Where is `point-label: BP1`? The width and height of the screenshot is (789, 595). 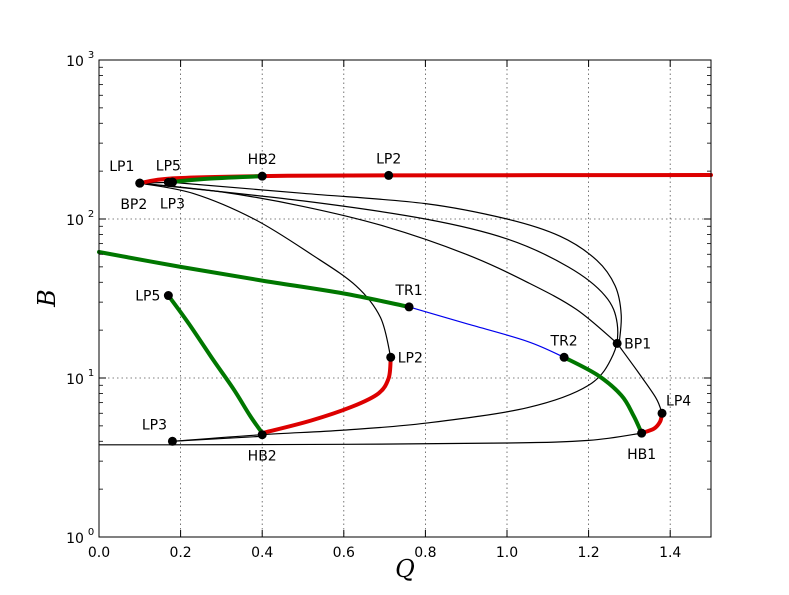
point-label: BP1 is located at coordinates (637, 344).